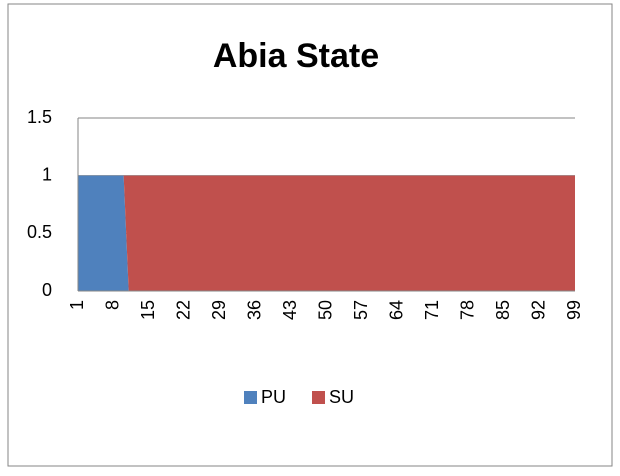 The image size is (620, 476). I want to click on legend-label: SU, so click(341, 397).